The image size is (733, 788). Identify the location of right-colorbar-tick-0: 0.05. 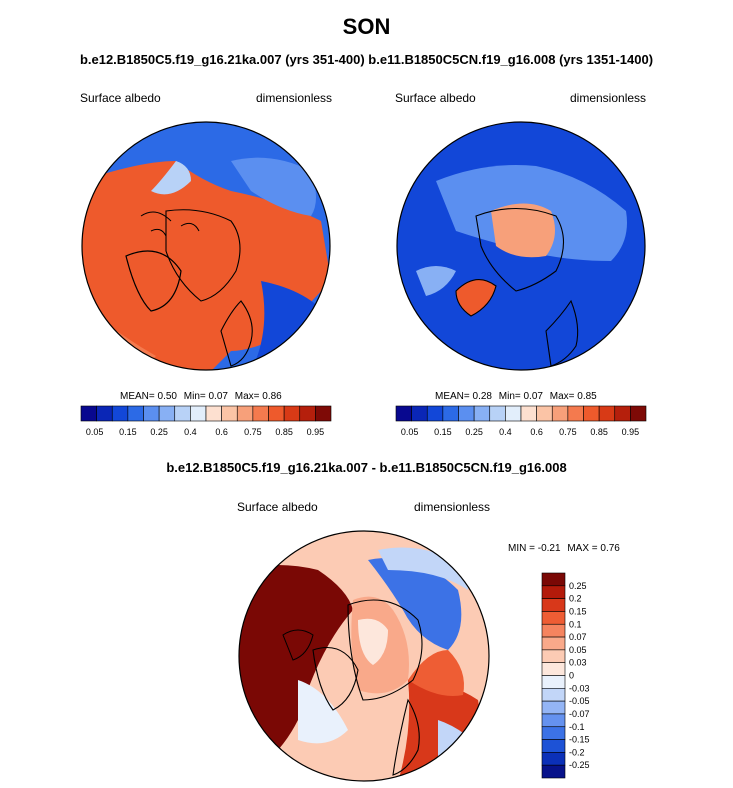
(410, 432).